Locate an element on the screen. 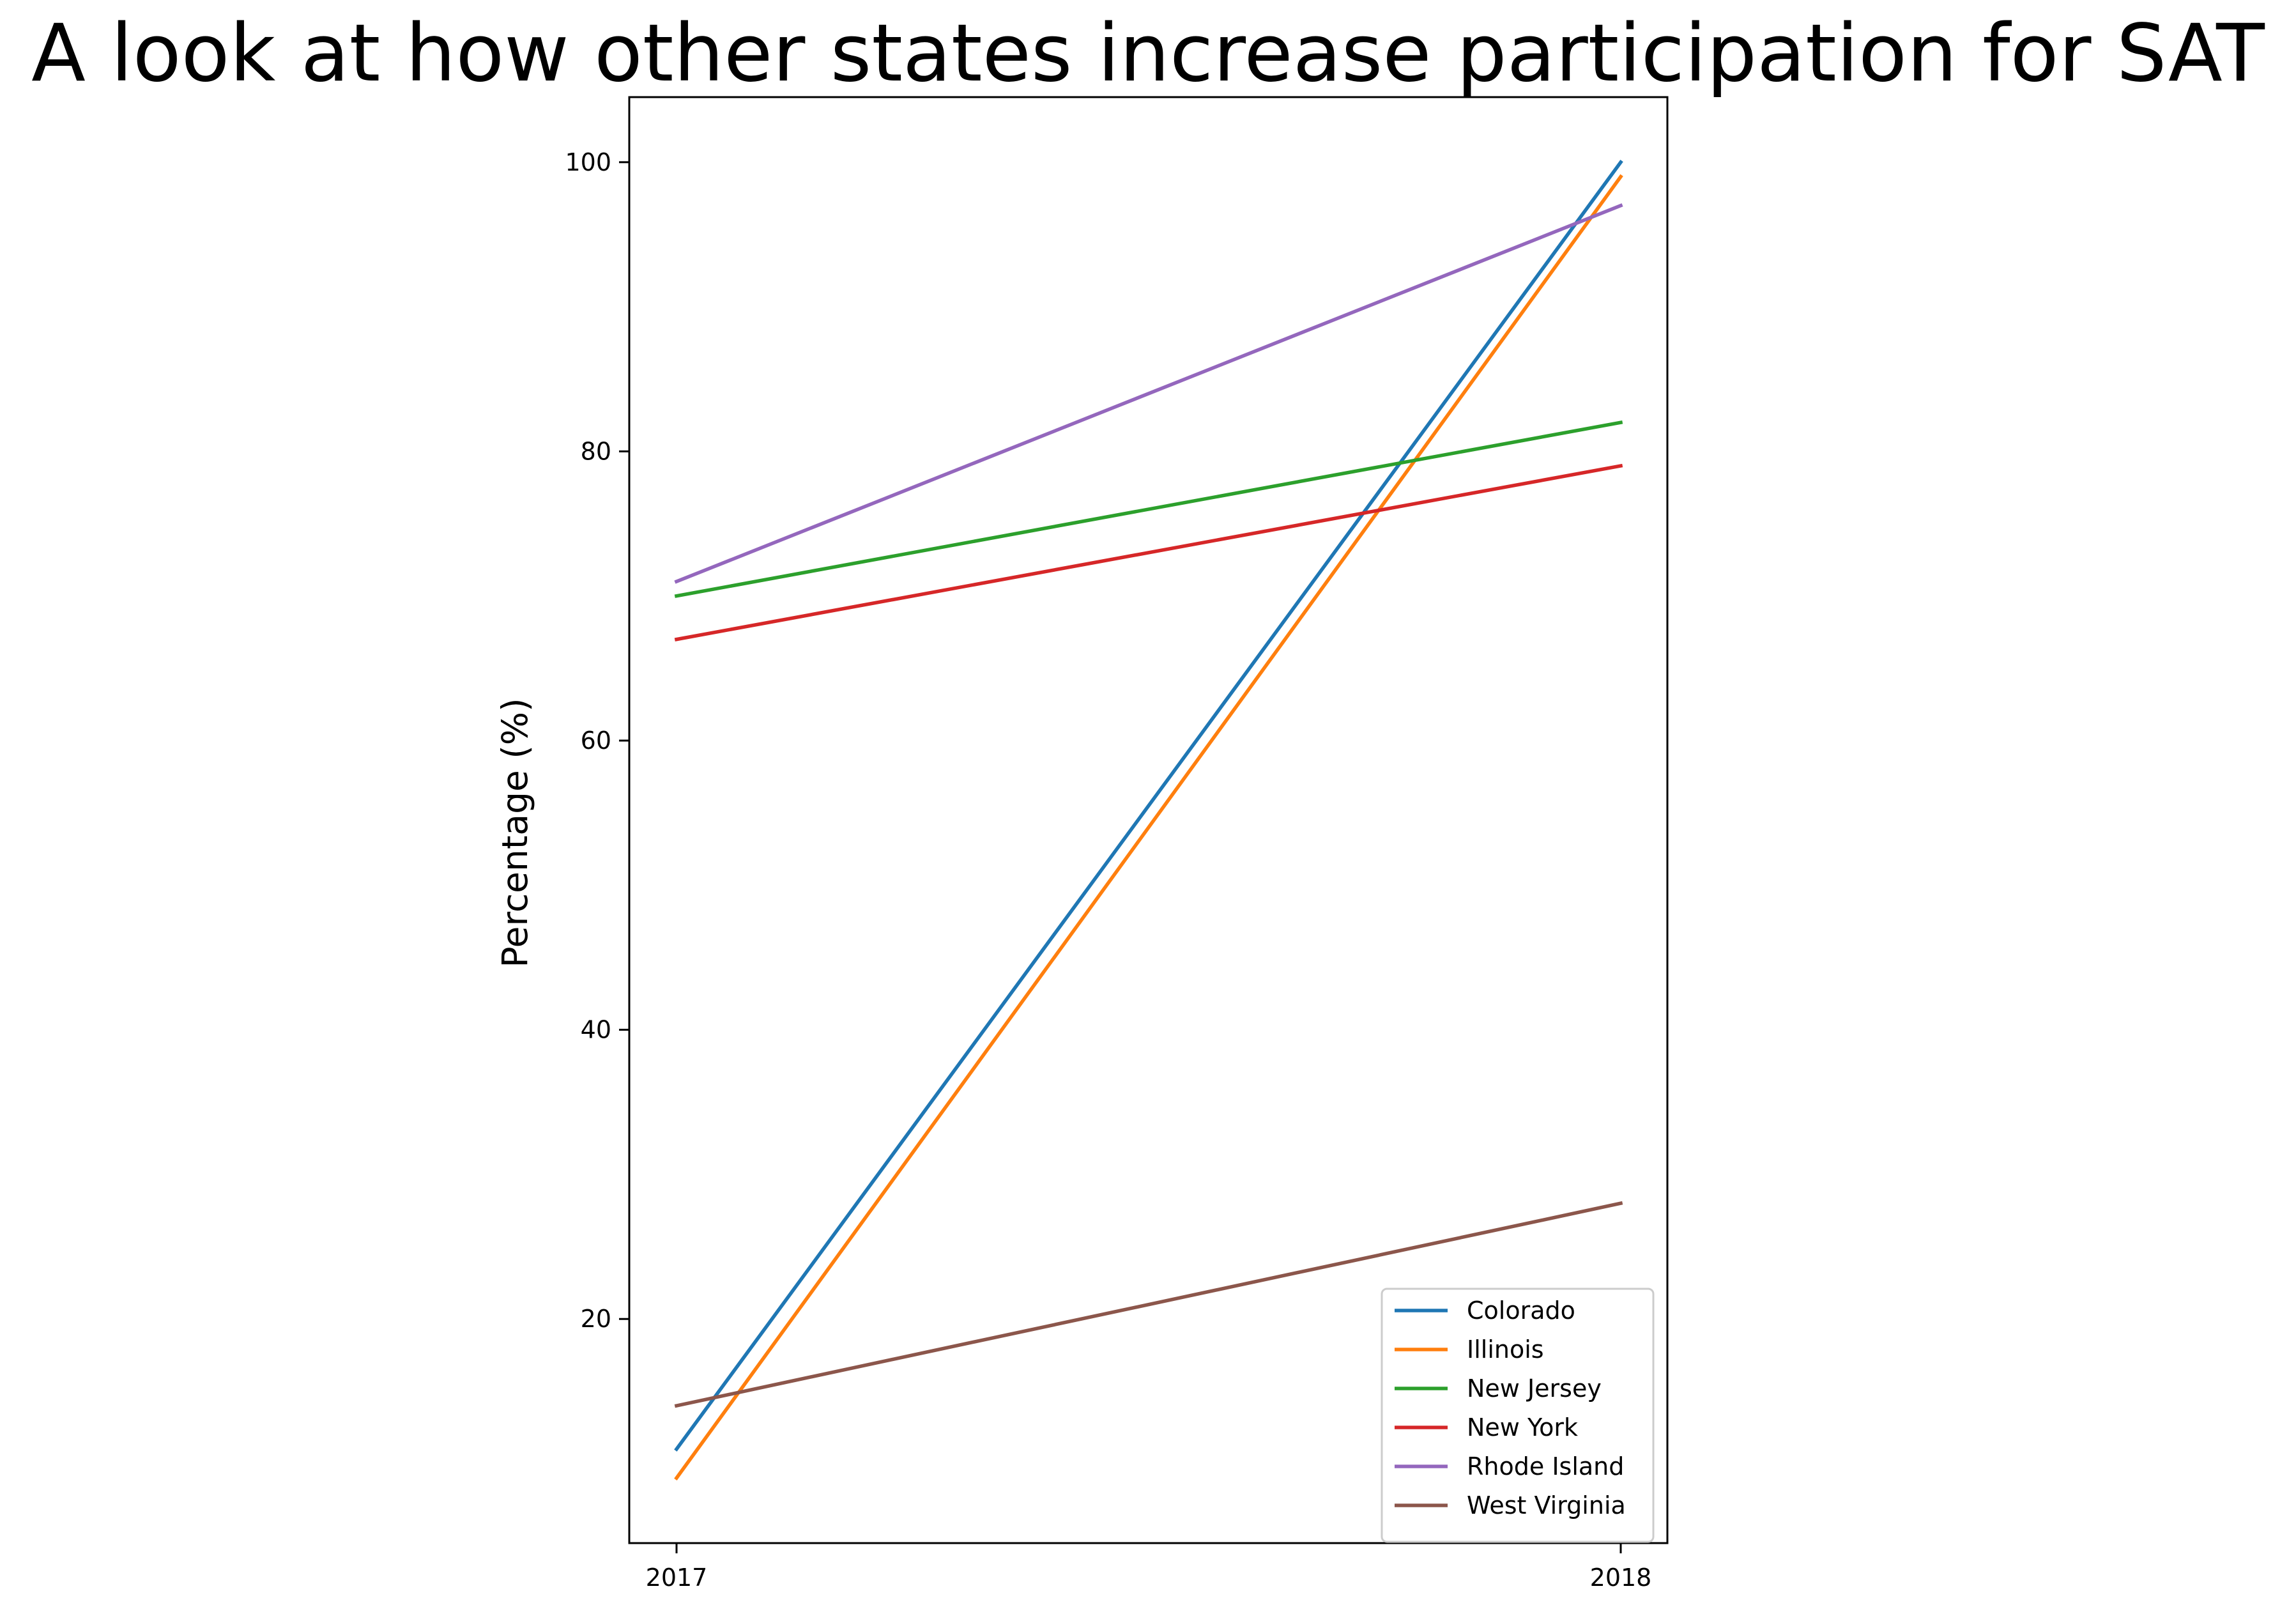 This screenshot has width=2296, height=1607. legend-label: New York is located at coordinates (1523, 1427).